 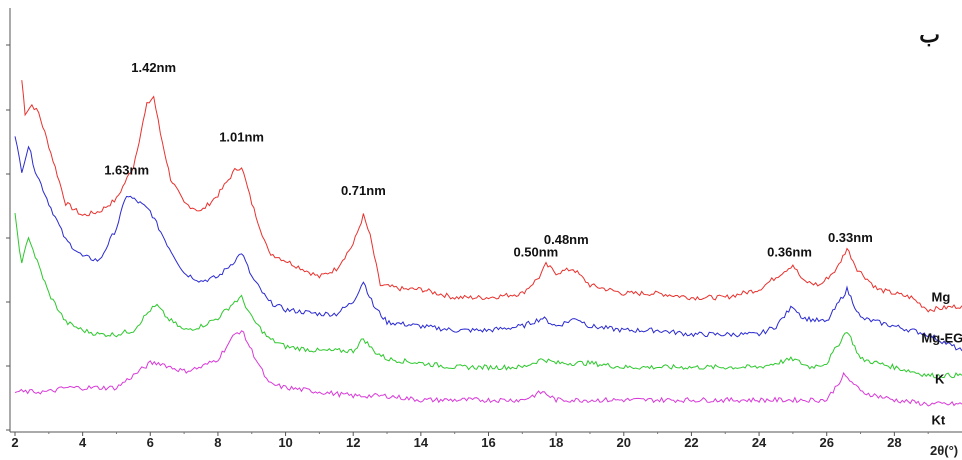 I want to click on x-tick-label: 14, so click(x=421, y=442).